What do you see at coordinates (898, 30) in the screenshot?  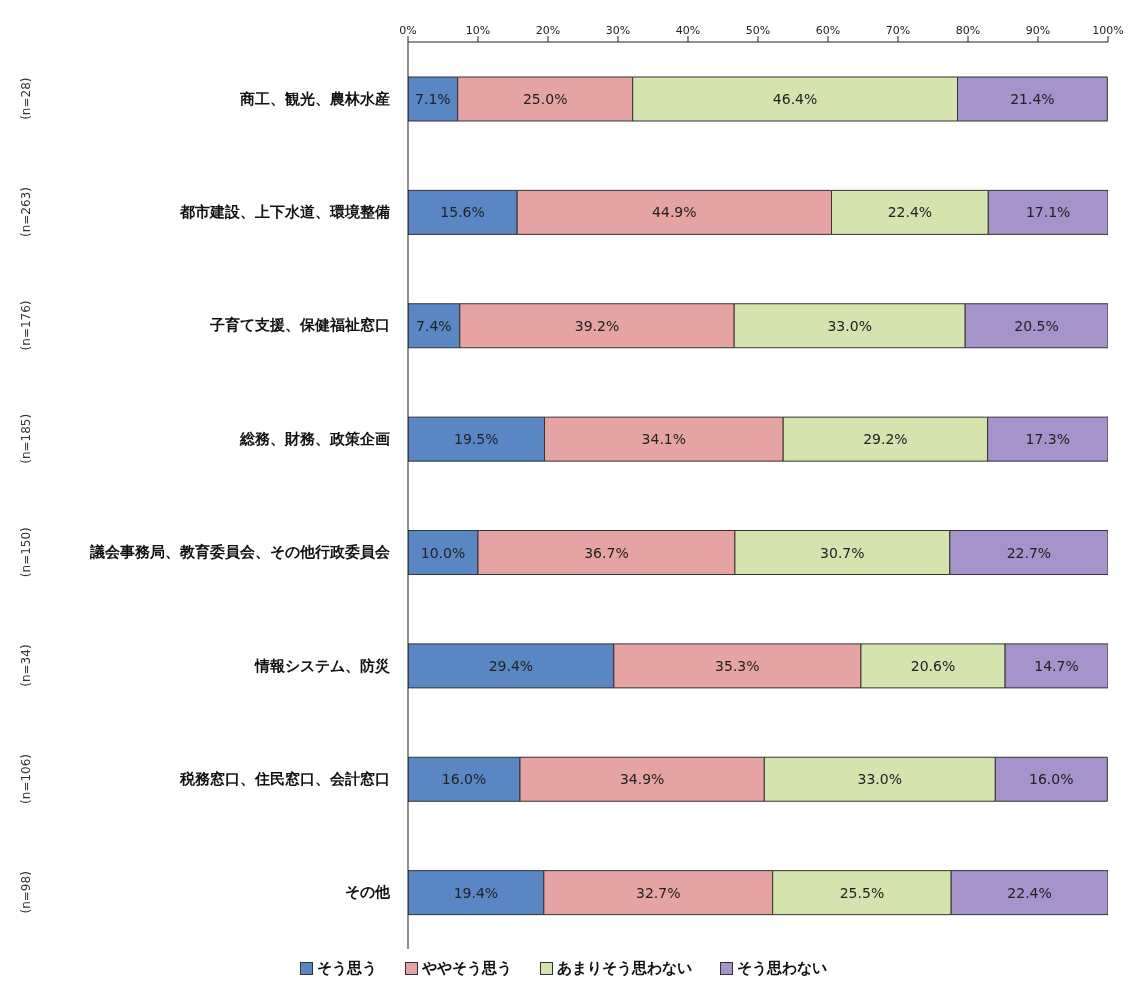 I see `x-tick-label: 70%` at bounding box center [898, 30].